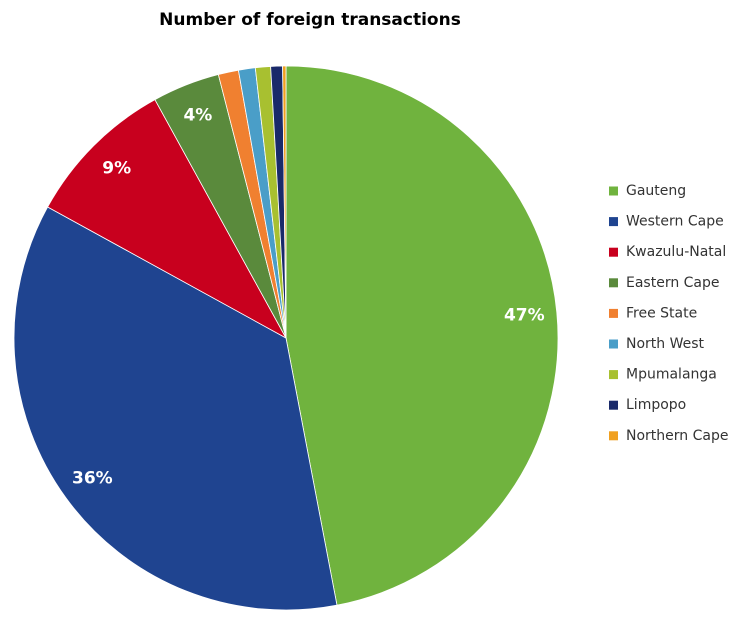 Image resolution: width=745 pixels, height=623 pixels. What do you see at coordinates (116, 169) in the screenshot?
I see `slice-label: 9%` at bounding box center [116, 169].